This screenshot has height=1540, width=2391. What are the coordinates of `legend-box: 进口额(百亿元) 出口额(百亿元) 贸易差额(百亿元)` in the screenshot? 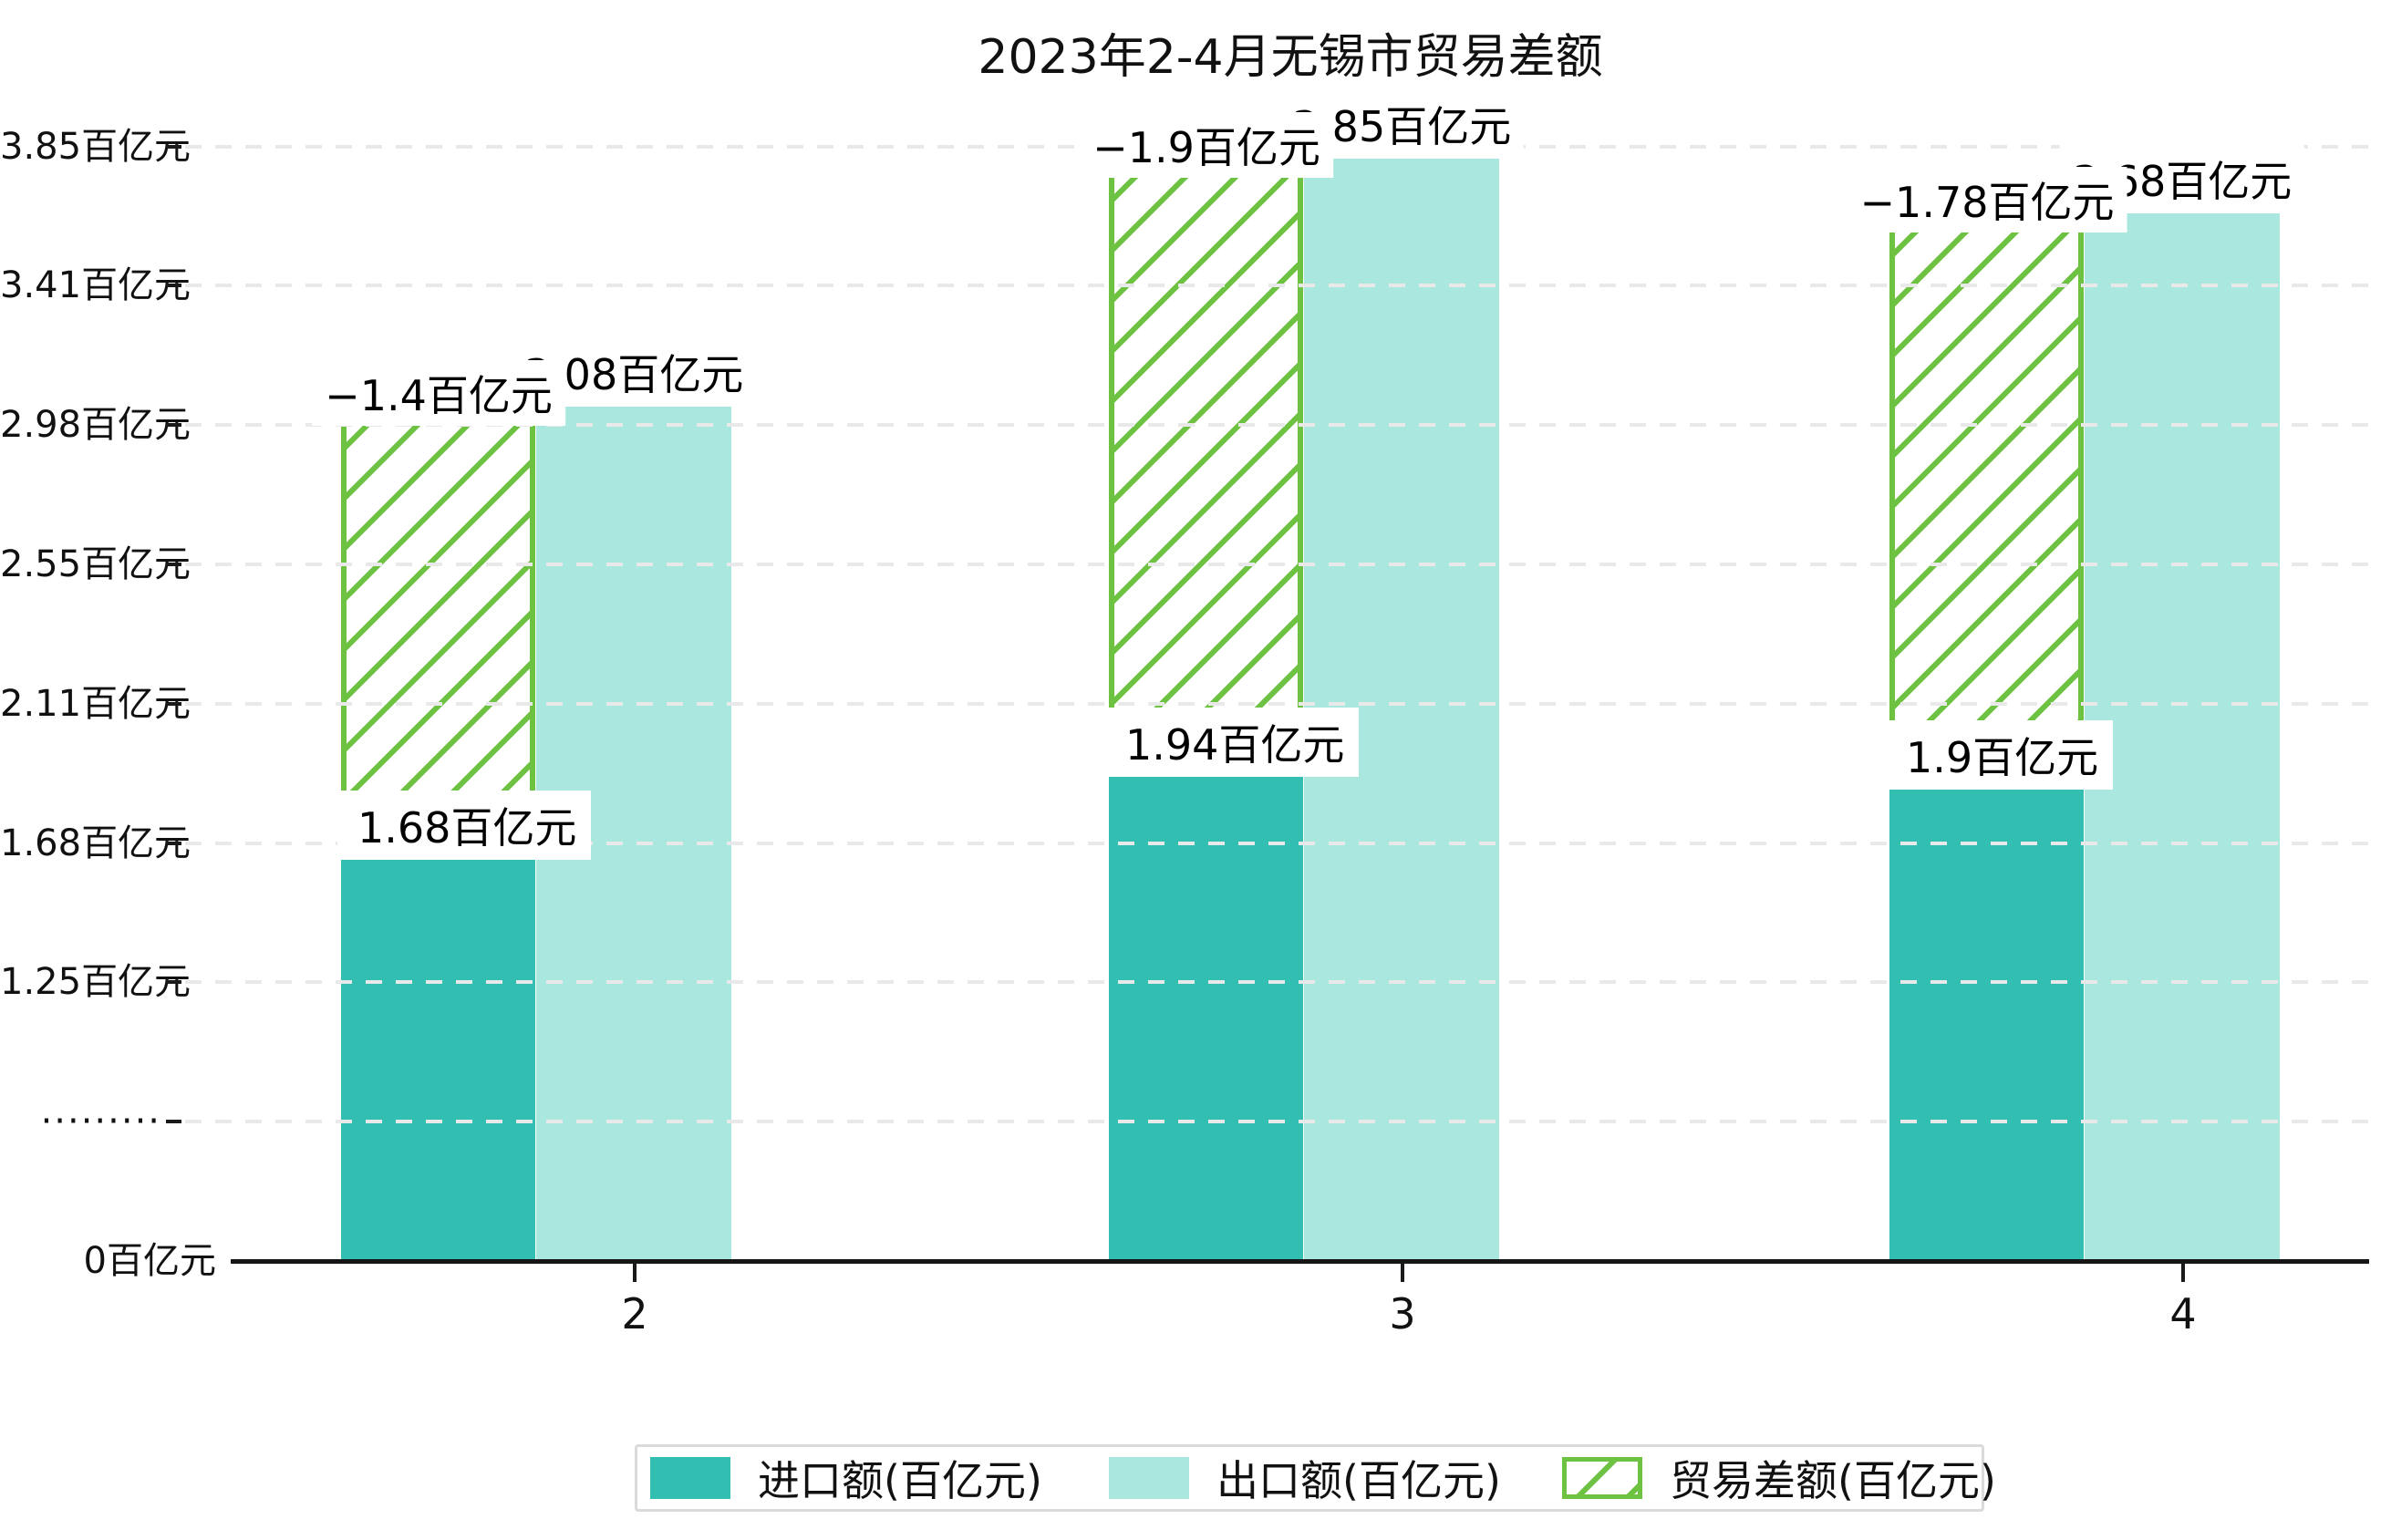 It's located at (1316, 1478).